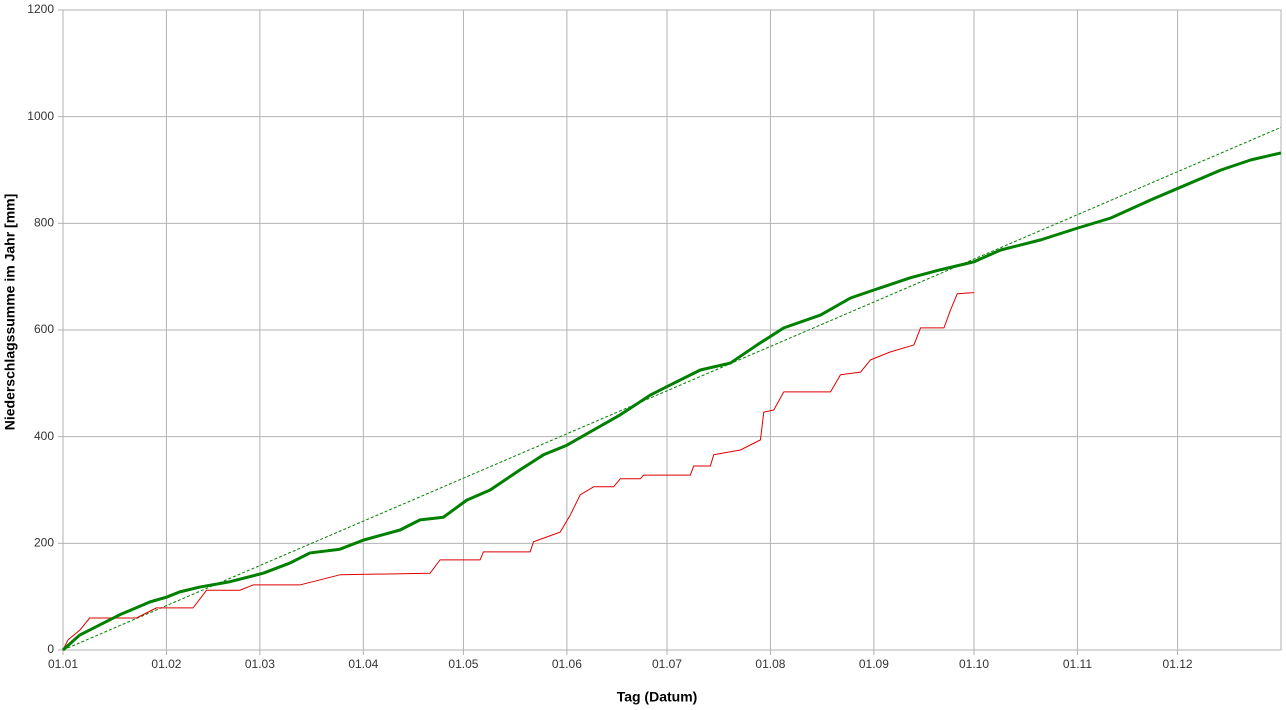 The image size is (1286, 710). What do you see at coordinates (10, 312) in the screenshot?
I see `y-axis-title: Niederschlagssumme im Jahr [mm]` at bounding box center [10, 312].